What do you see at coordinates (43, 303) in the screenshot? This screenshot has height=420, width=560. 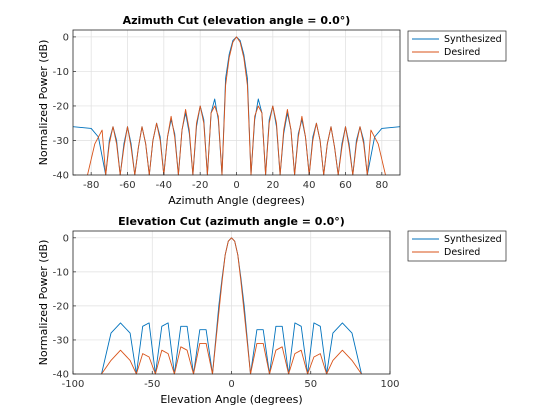 I see `elevation-y-label: Normalized Power (dB)` at bounding box center [43, 303].